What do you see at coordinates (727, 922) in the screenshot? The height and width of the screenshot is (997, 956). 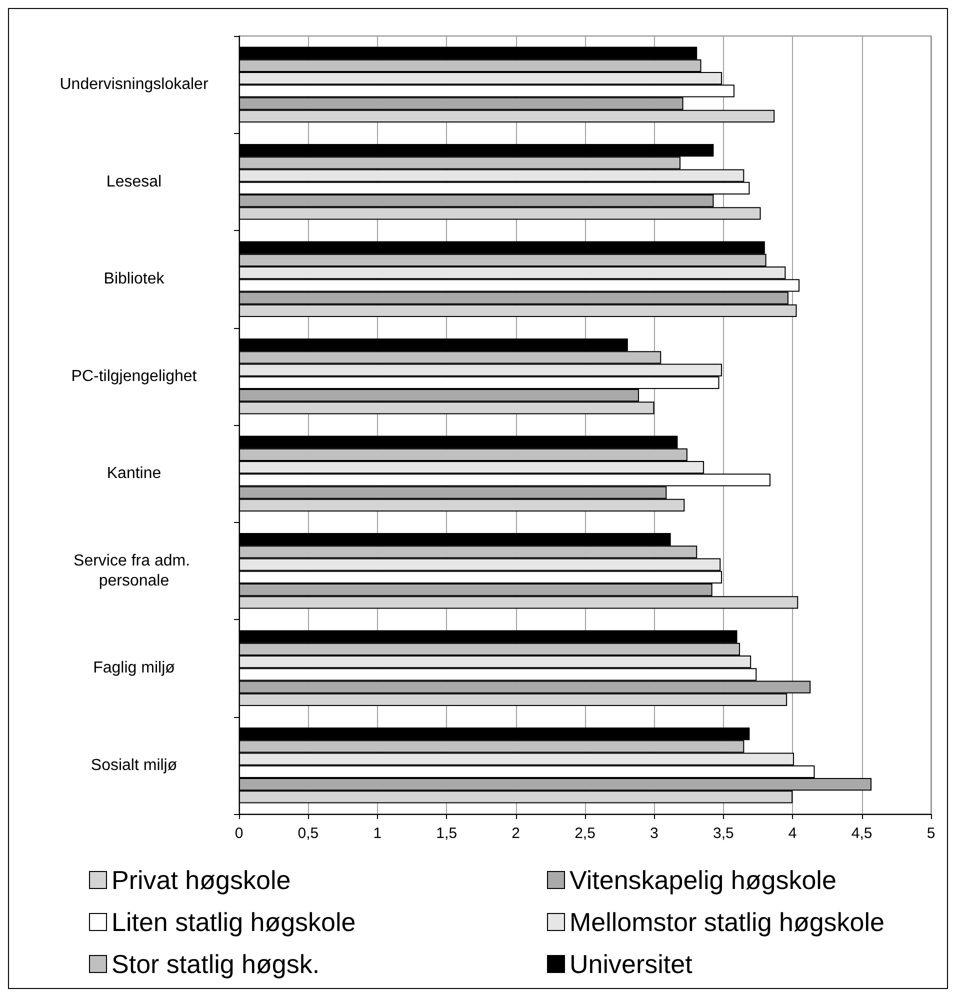 I see `legend-label: Mellomstor statlig høgskole` at bounding box center [727, 922].